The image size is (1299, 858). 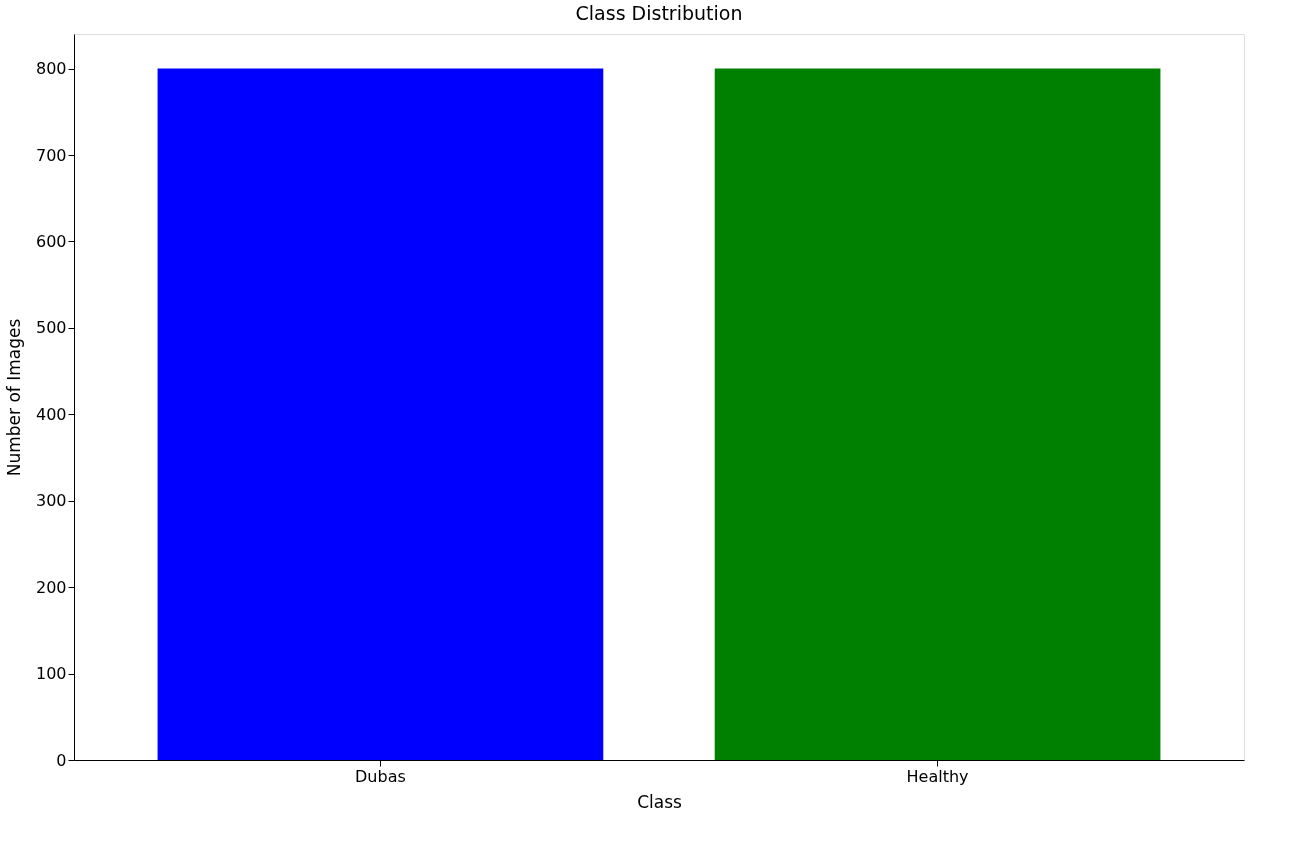 What do you see at coordinates (51, 674) in the screenshot?
I see `y-tick-label: 100` at bounding box center [51, 674].